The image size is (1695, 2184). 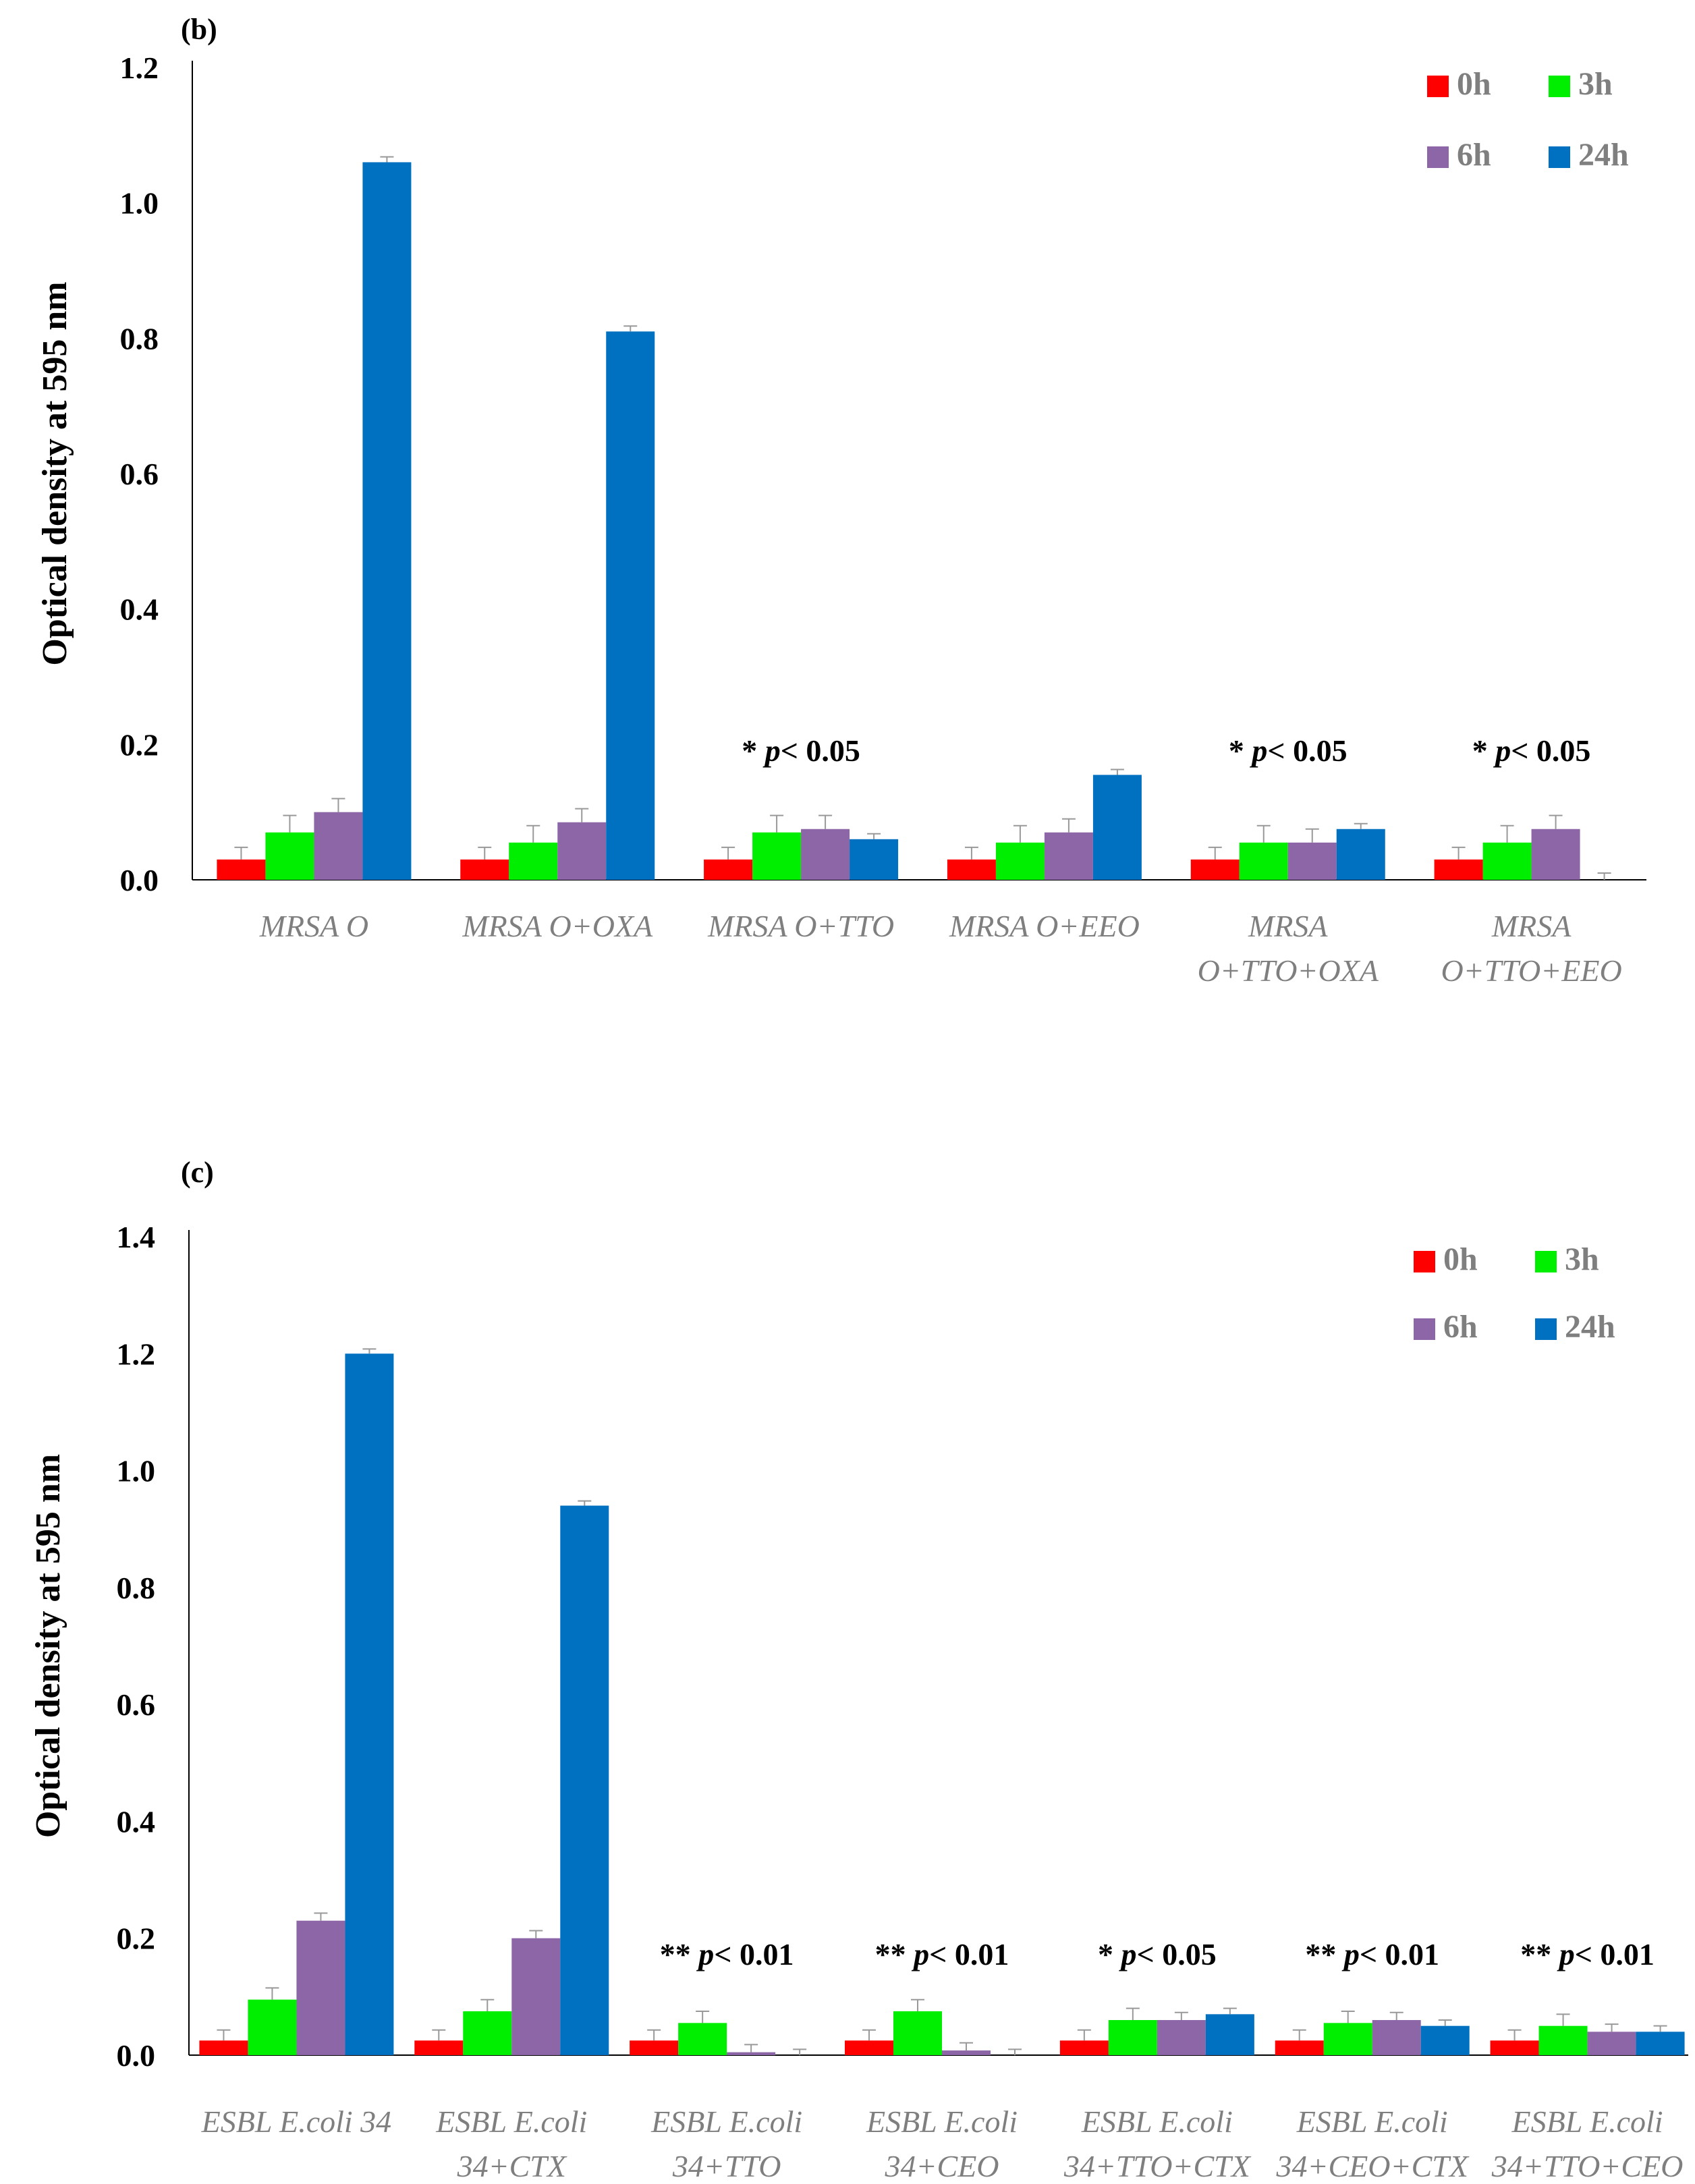 I want to click on x-category-label: ESBL E.coli 34, so click(x=296, y=2121).